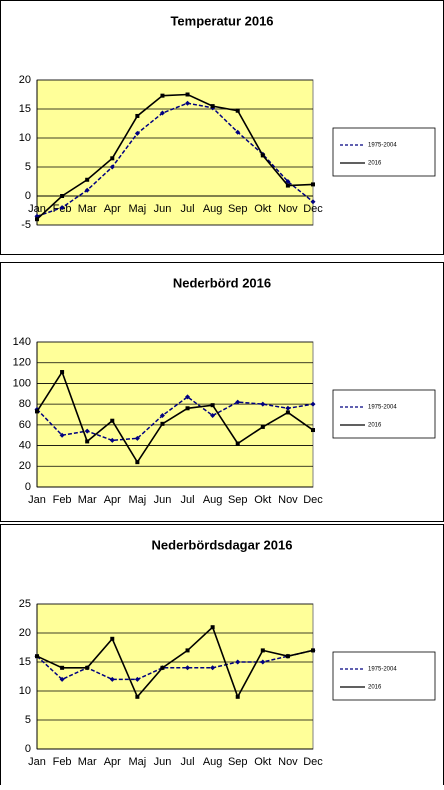 This screenshot has width=444, height=790. What do you see at coordinates (22, 363) in the screenshot?
I see `y-tick-label: 120` at bounding box center [22, 363].